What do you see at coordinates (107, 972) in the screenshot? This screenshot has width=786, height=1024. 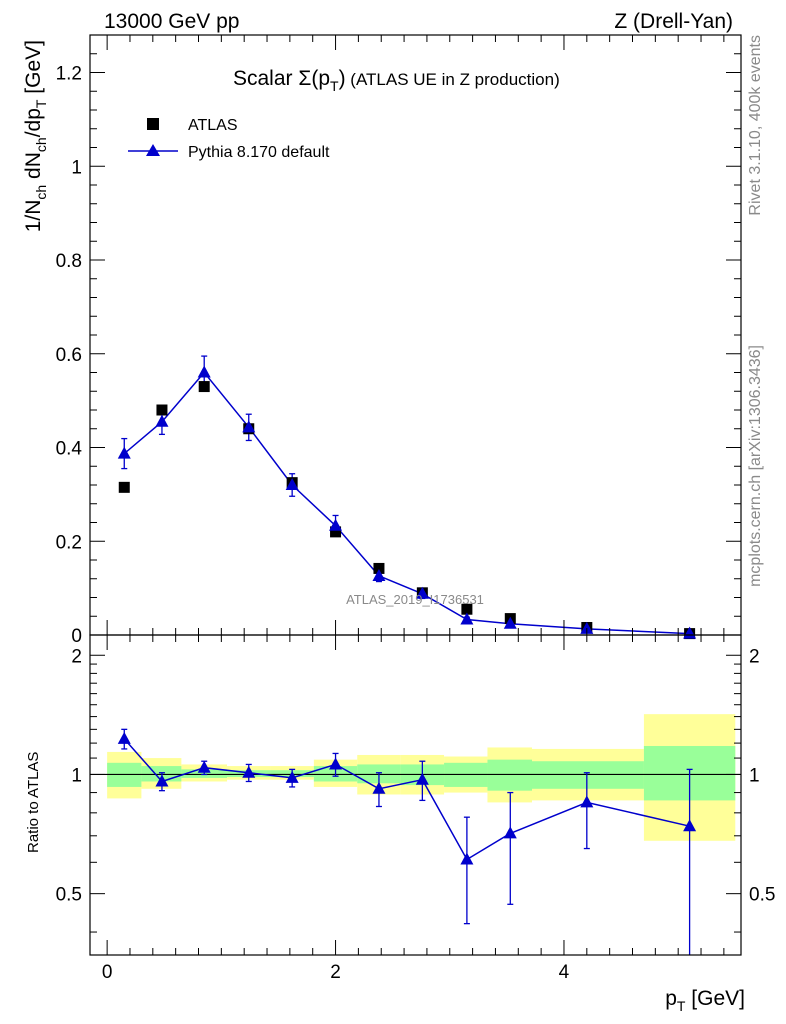 I see `ratio-x-tick-label: 0` at bounding box center [107, 972].